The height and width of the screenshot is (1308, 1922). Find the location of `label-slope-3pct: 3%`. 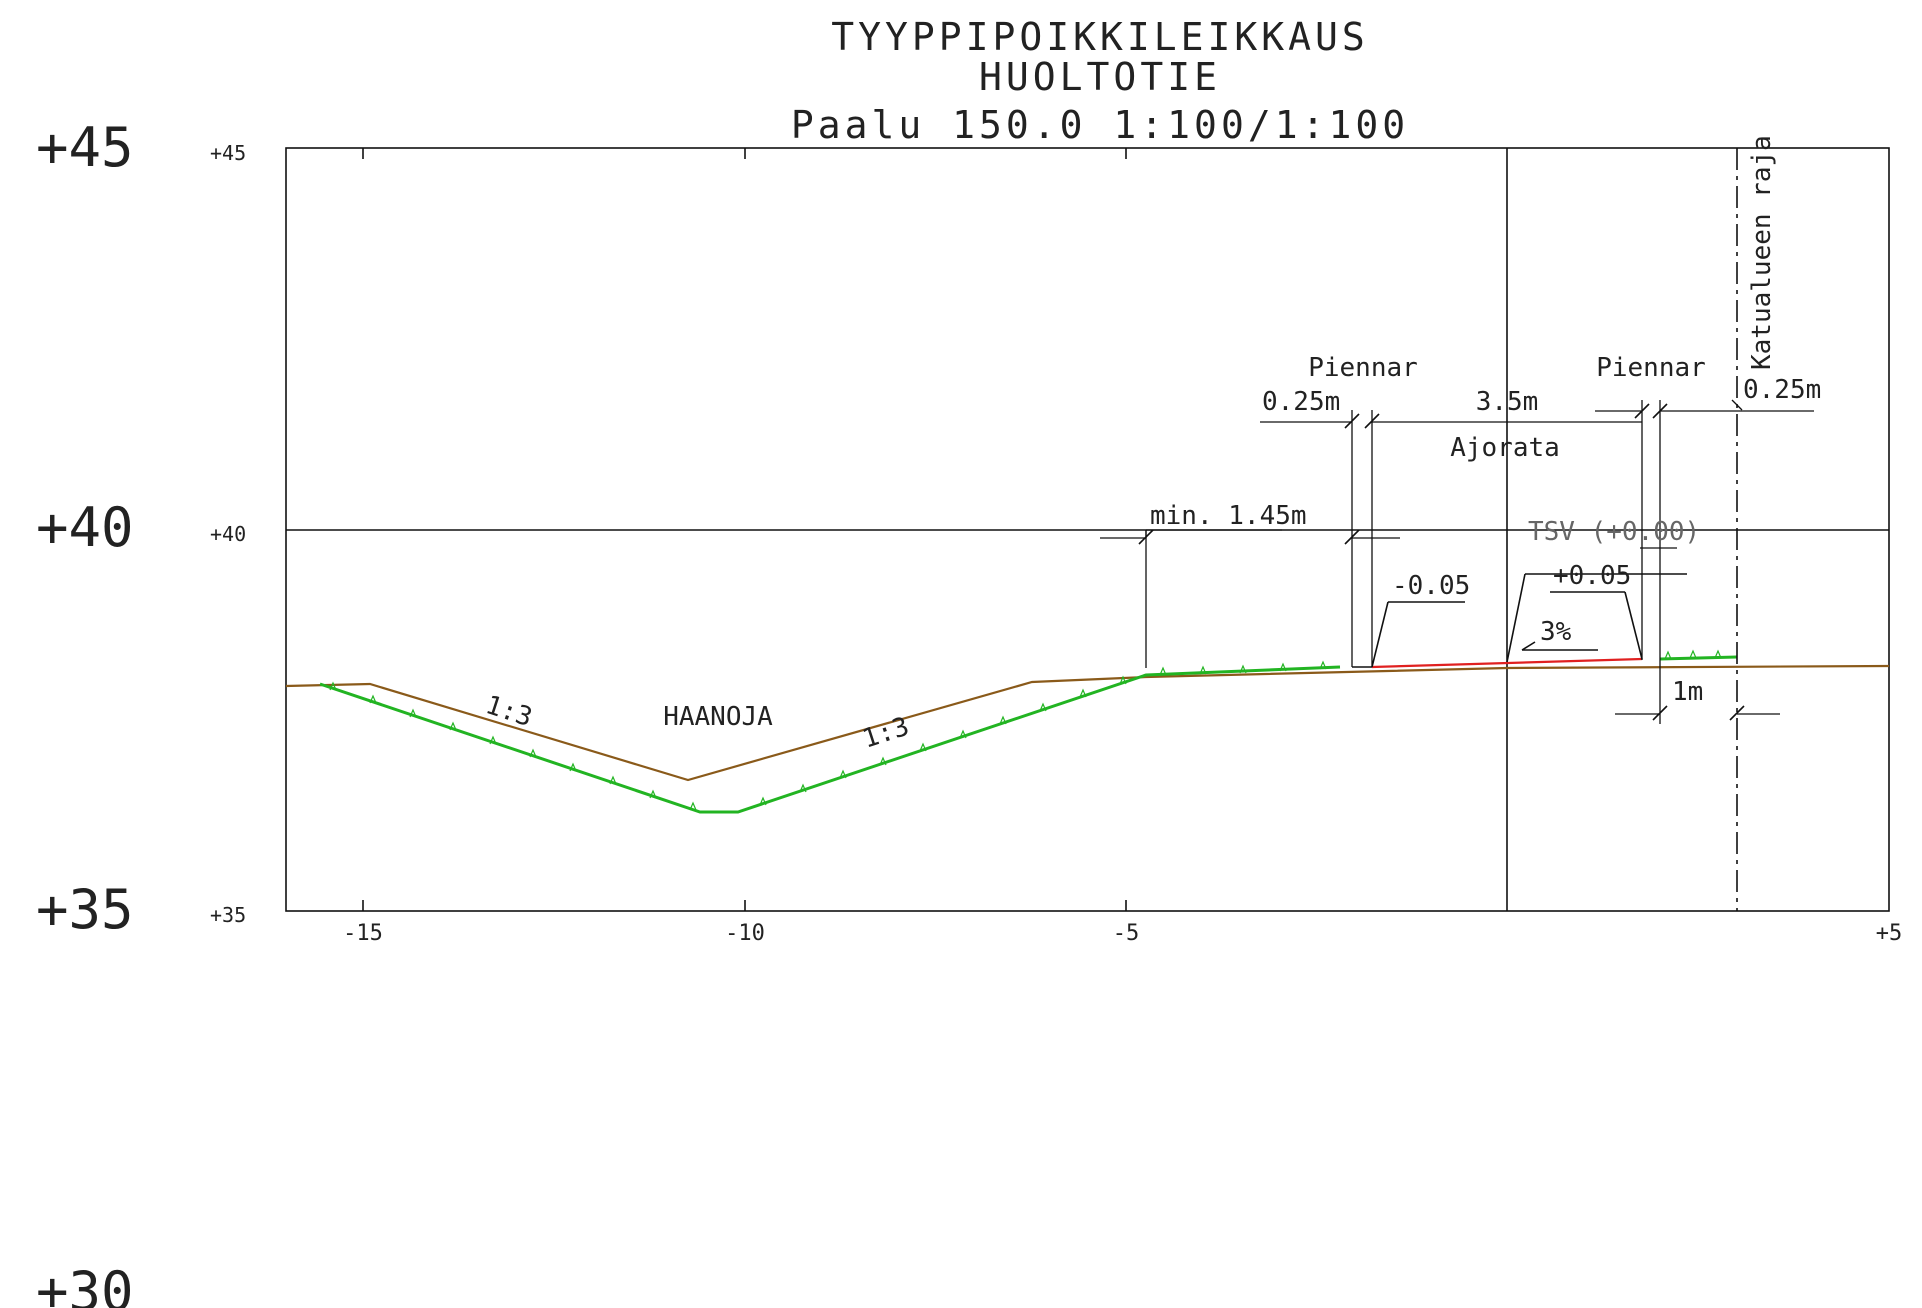

label-slope-3pct: 3% is located at coordinates (1556, 632).